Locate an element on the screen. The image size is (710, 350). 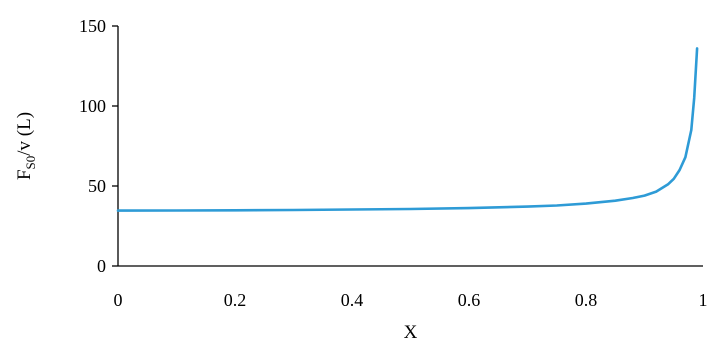
x-tick-label: 0 is located at coordinates (118, 300).